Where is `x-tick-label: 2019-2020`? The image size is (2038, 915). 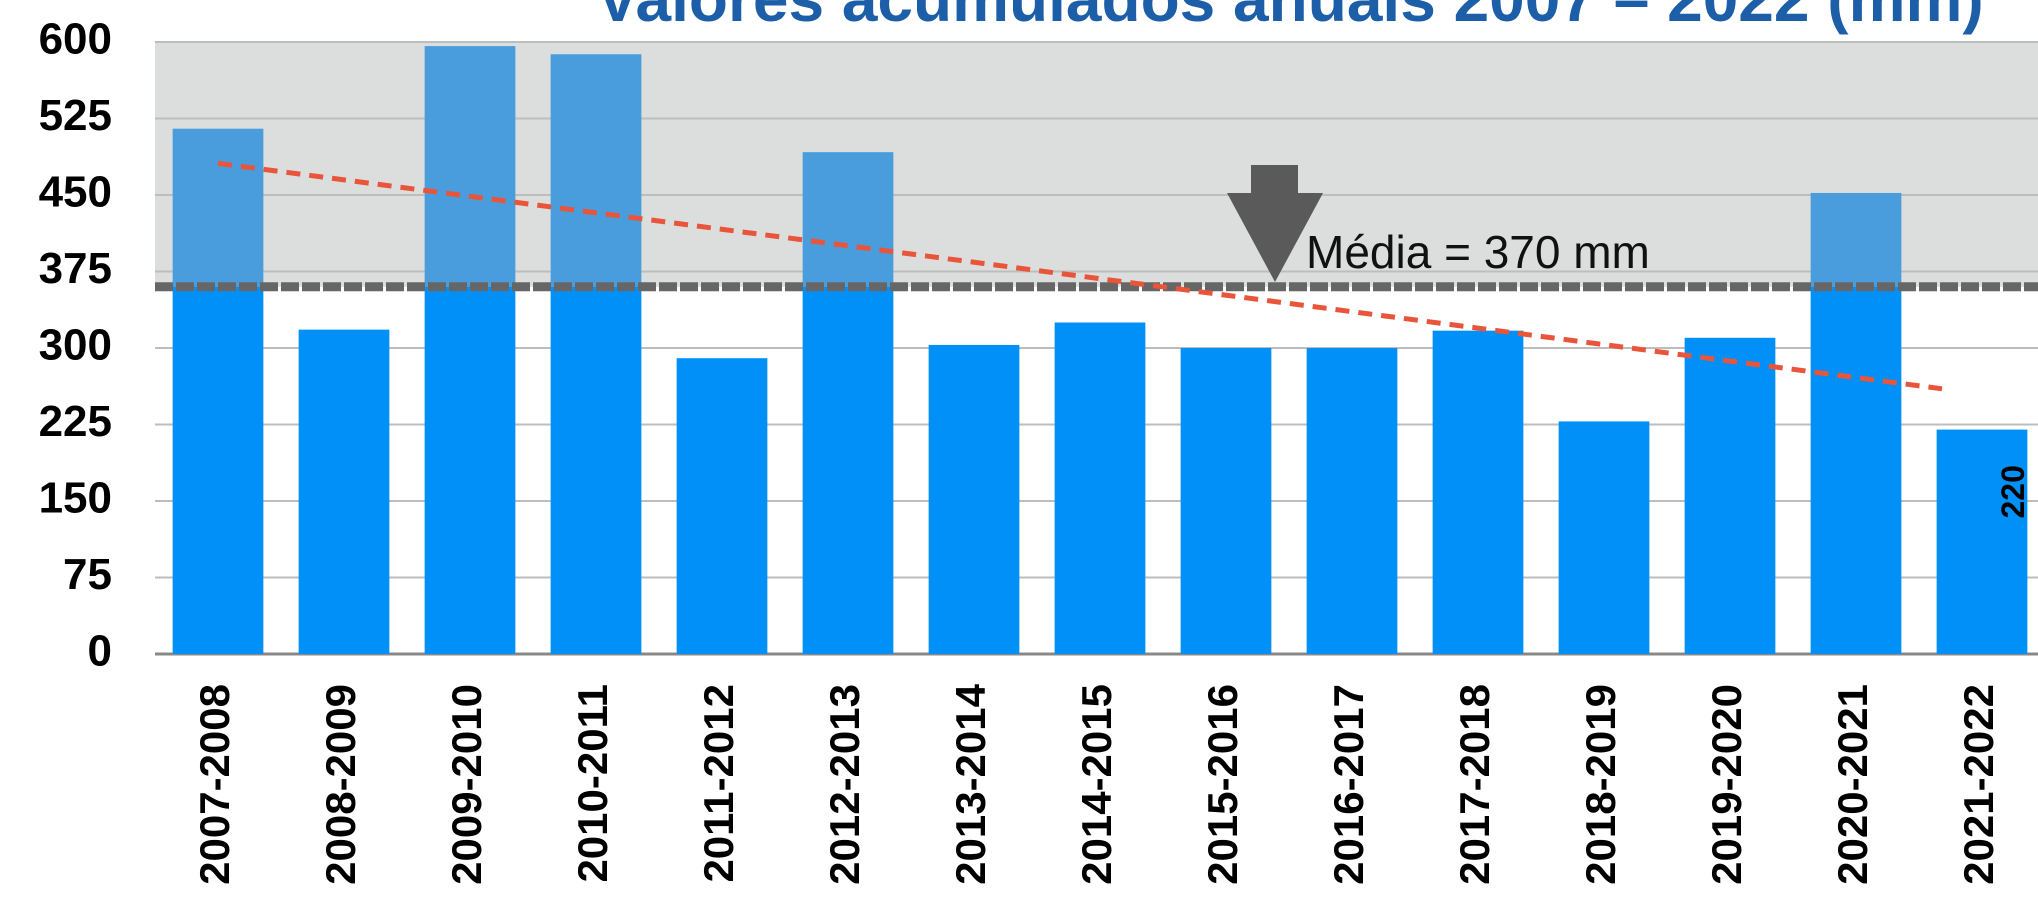 x-tick-label: 2019-2020 is located at coordinates (1726, 784).